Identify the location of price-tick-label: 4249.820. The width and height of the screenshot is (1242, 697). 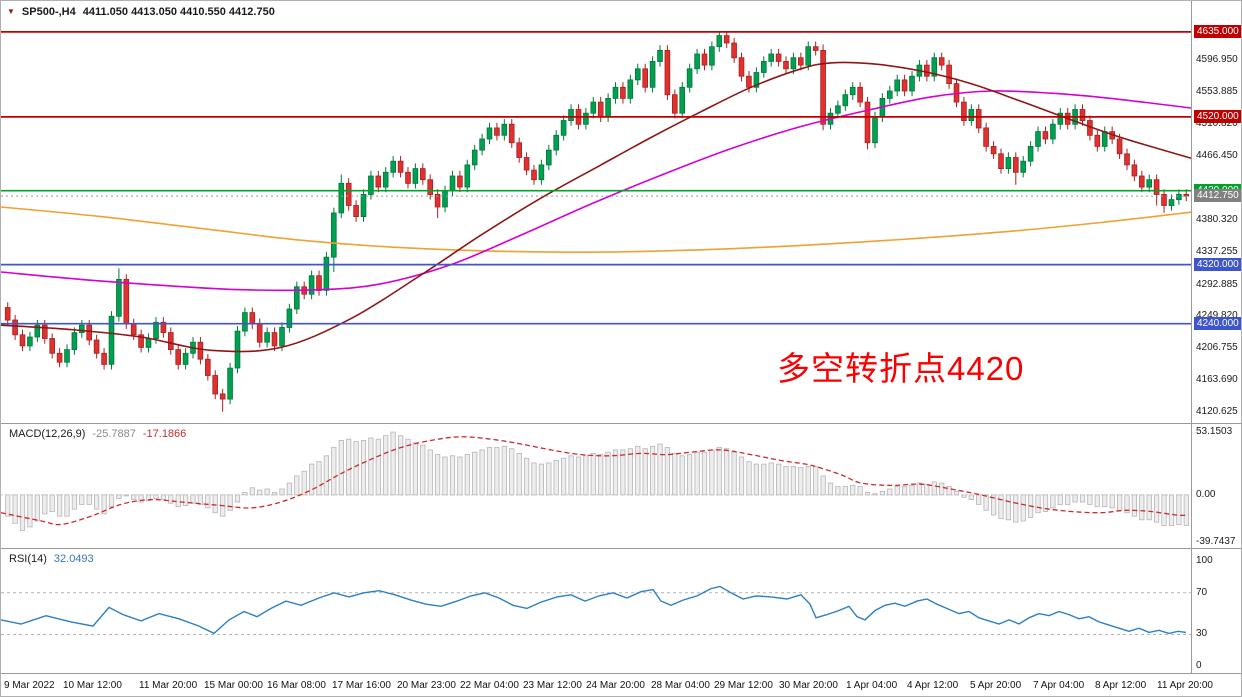
(1217, 316).